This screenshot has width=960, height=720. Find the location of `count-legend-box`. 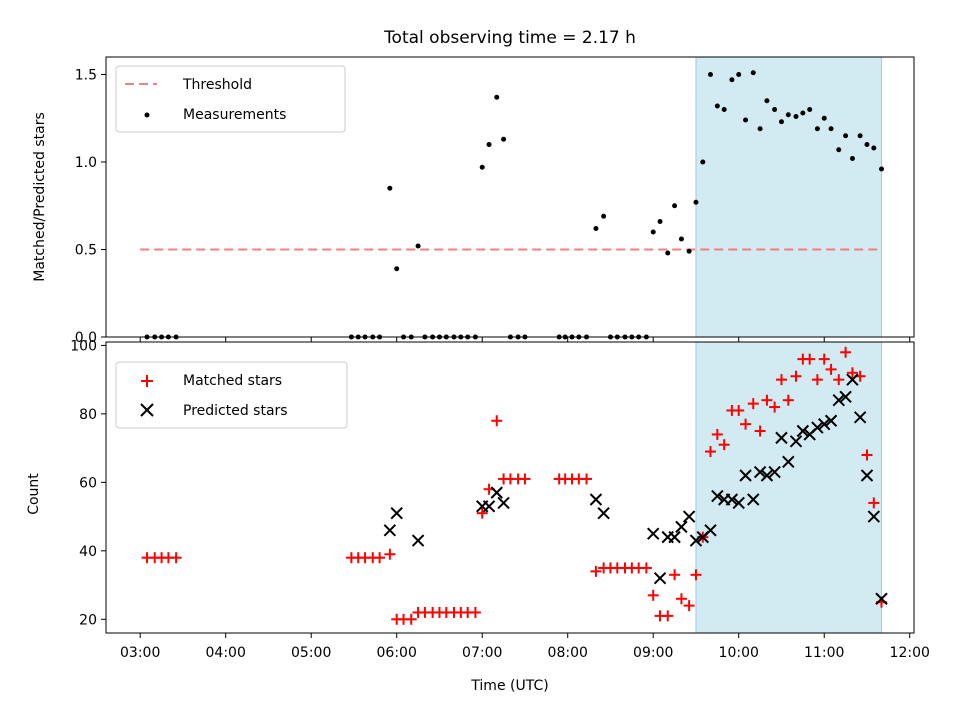

count-legend-box is located at coordinates (231, 395).